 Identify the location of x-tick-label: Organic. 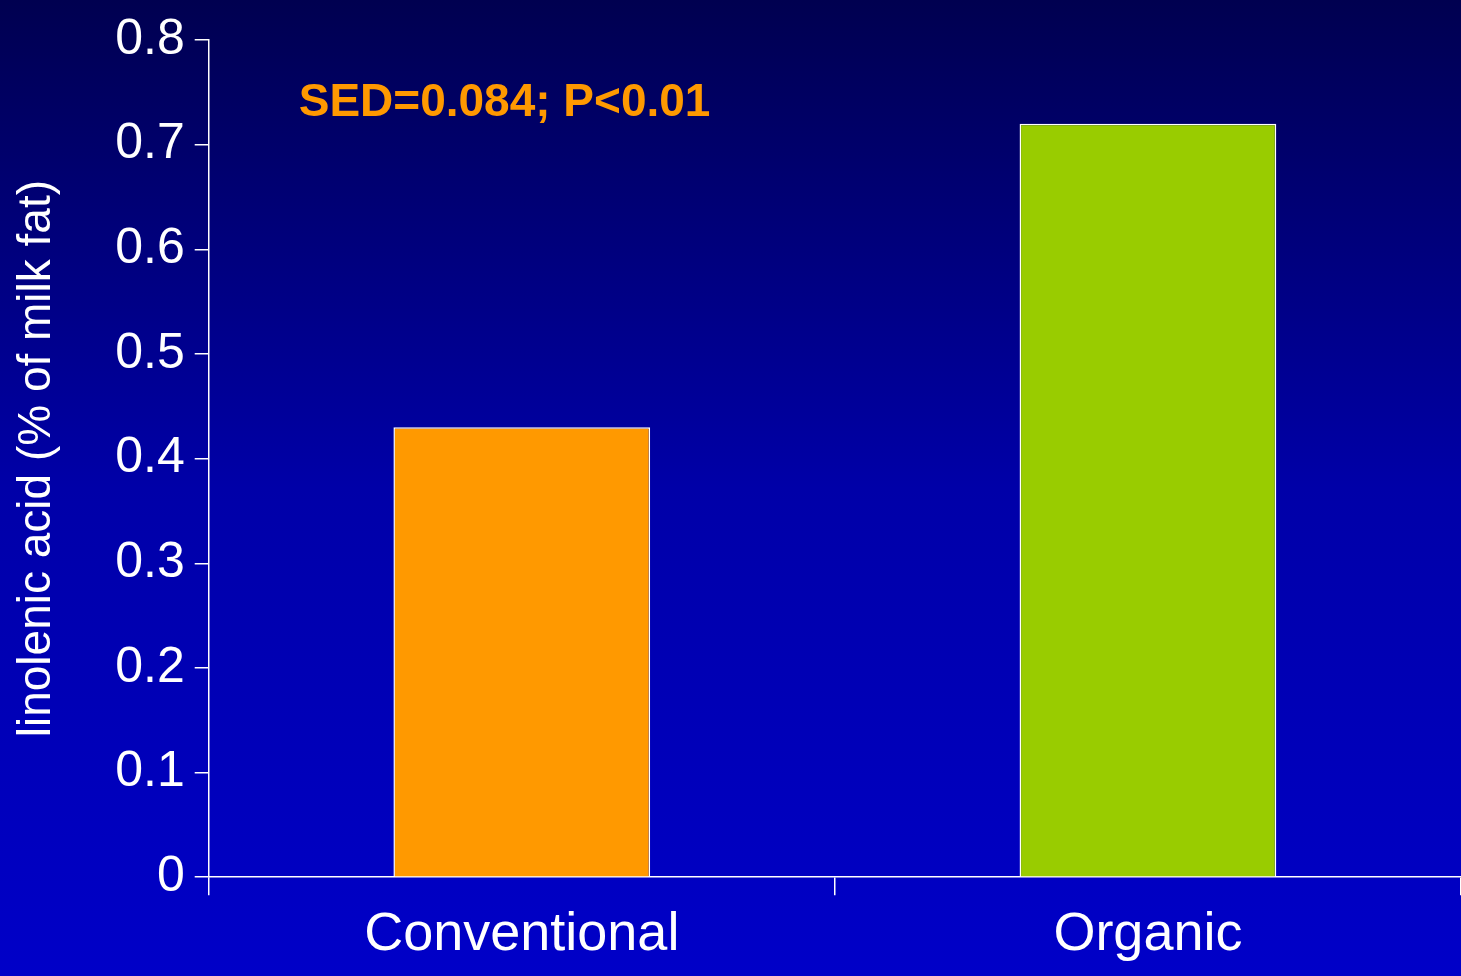
(1148, 931).